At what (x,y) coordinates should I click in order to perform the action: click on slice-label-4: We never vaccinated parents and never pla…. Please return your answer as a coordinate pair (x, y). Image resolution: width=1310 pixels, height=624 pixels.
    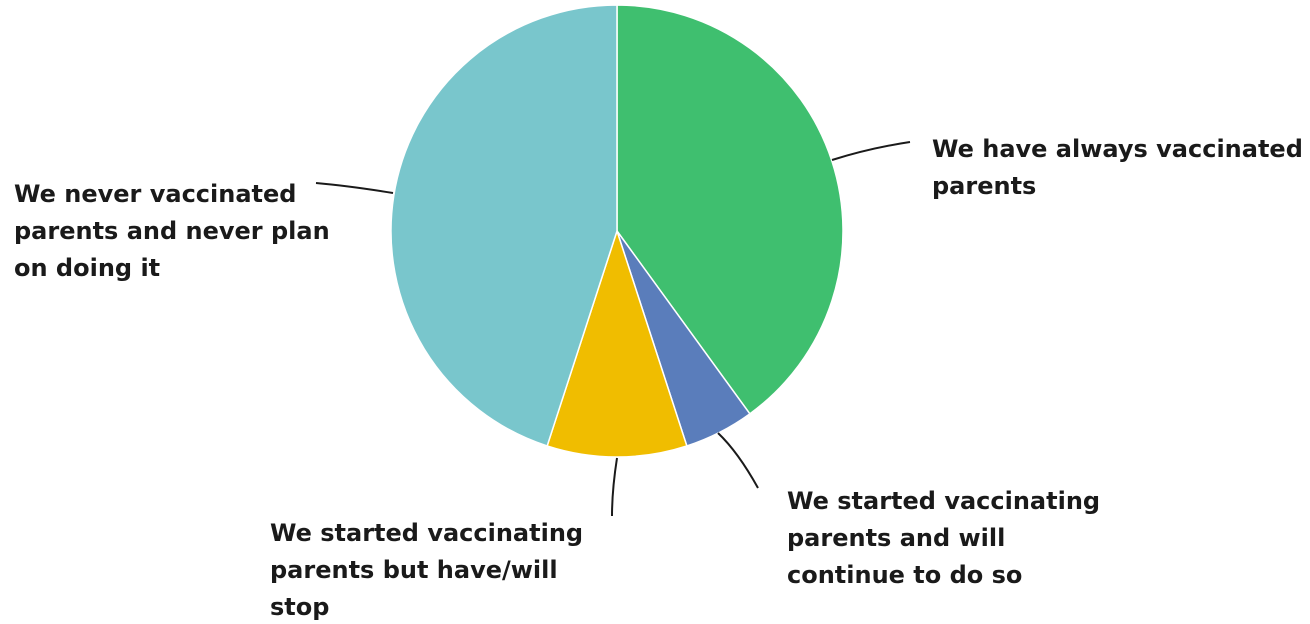
    Looking at the image, I should click on (172, 231).